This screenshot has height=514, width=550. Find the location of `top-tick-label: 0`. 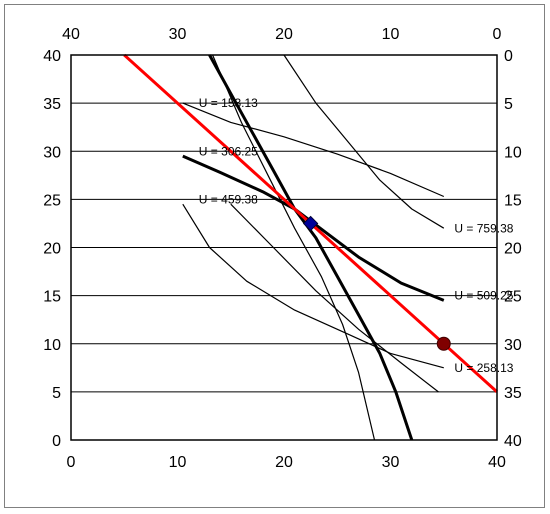

top-tick-label: 0 is located at coordinates (497, 34).